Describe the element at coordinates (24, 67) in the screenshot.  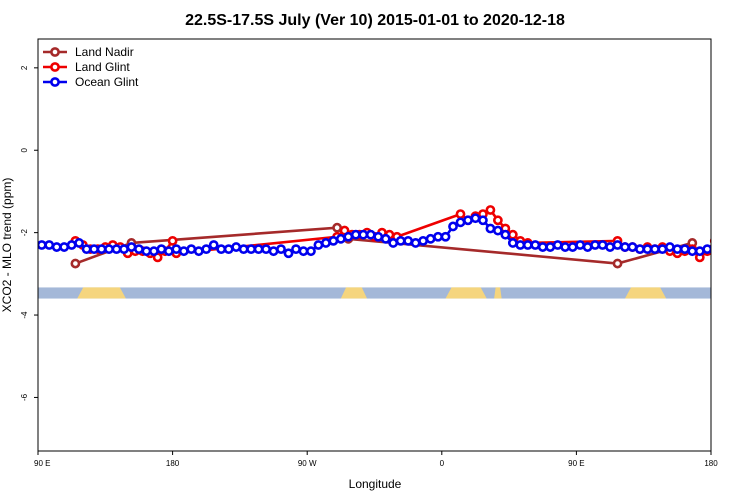
I see `y-tick-label: 2` at that location.